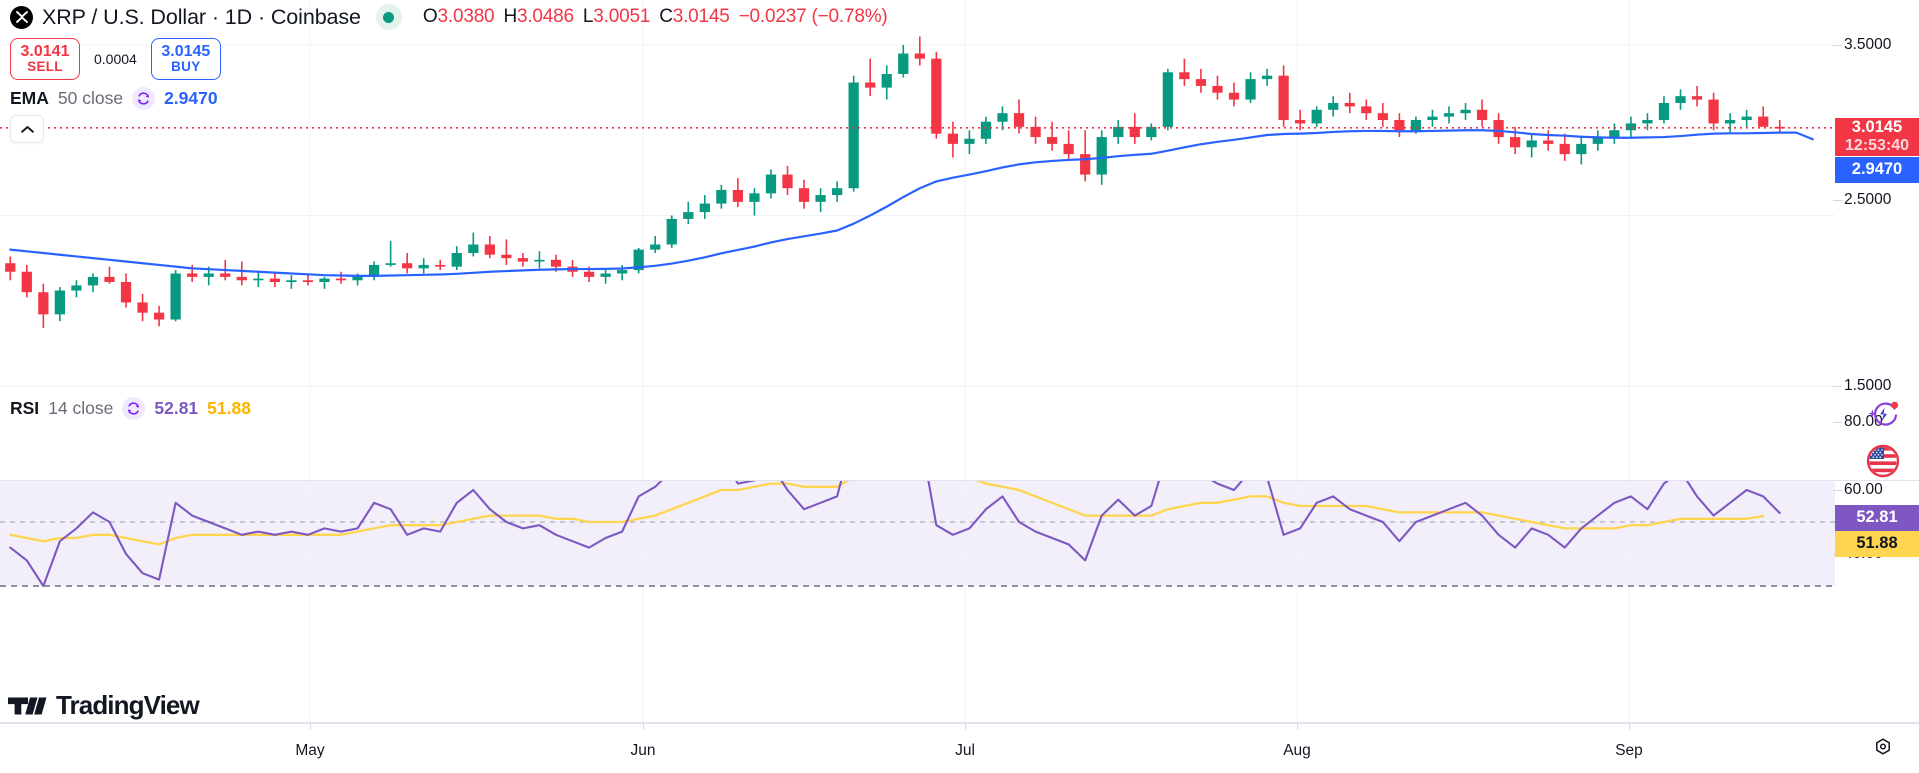 The width and height of the screenshot is (1919, 773). What do you see at coordinates (45, 67) in the screenshot?
I see `sell-label: SELL` at bounding box center [45, 67].